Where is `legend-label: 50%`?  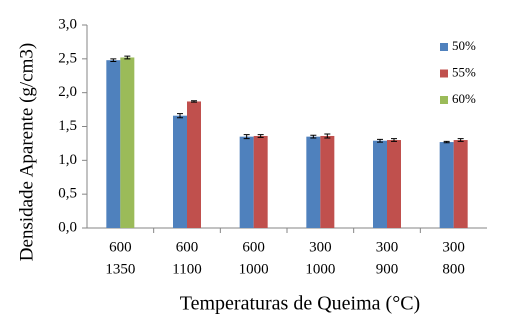 legend-label: 50% is located at coordinates (464, 45).